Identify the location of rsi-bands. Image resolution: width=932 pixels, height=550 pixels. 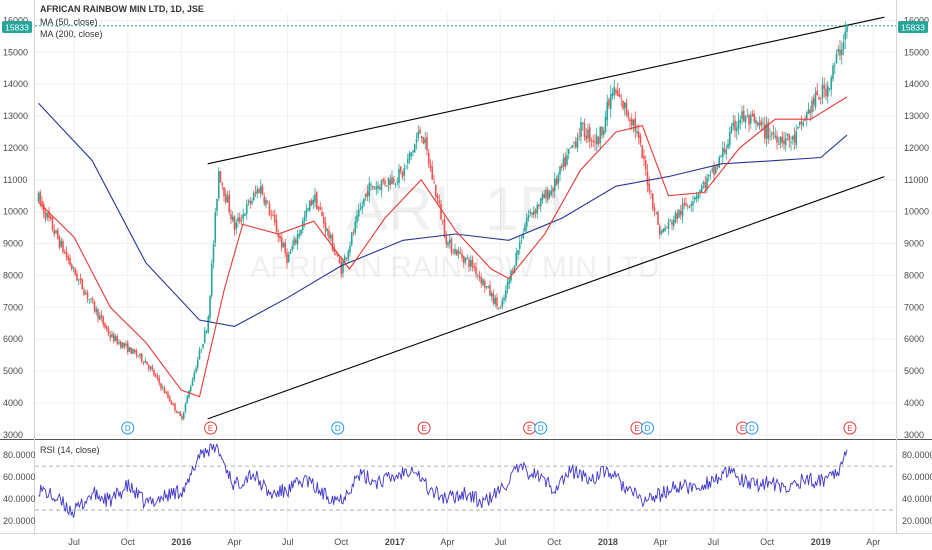
(465, 488).